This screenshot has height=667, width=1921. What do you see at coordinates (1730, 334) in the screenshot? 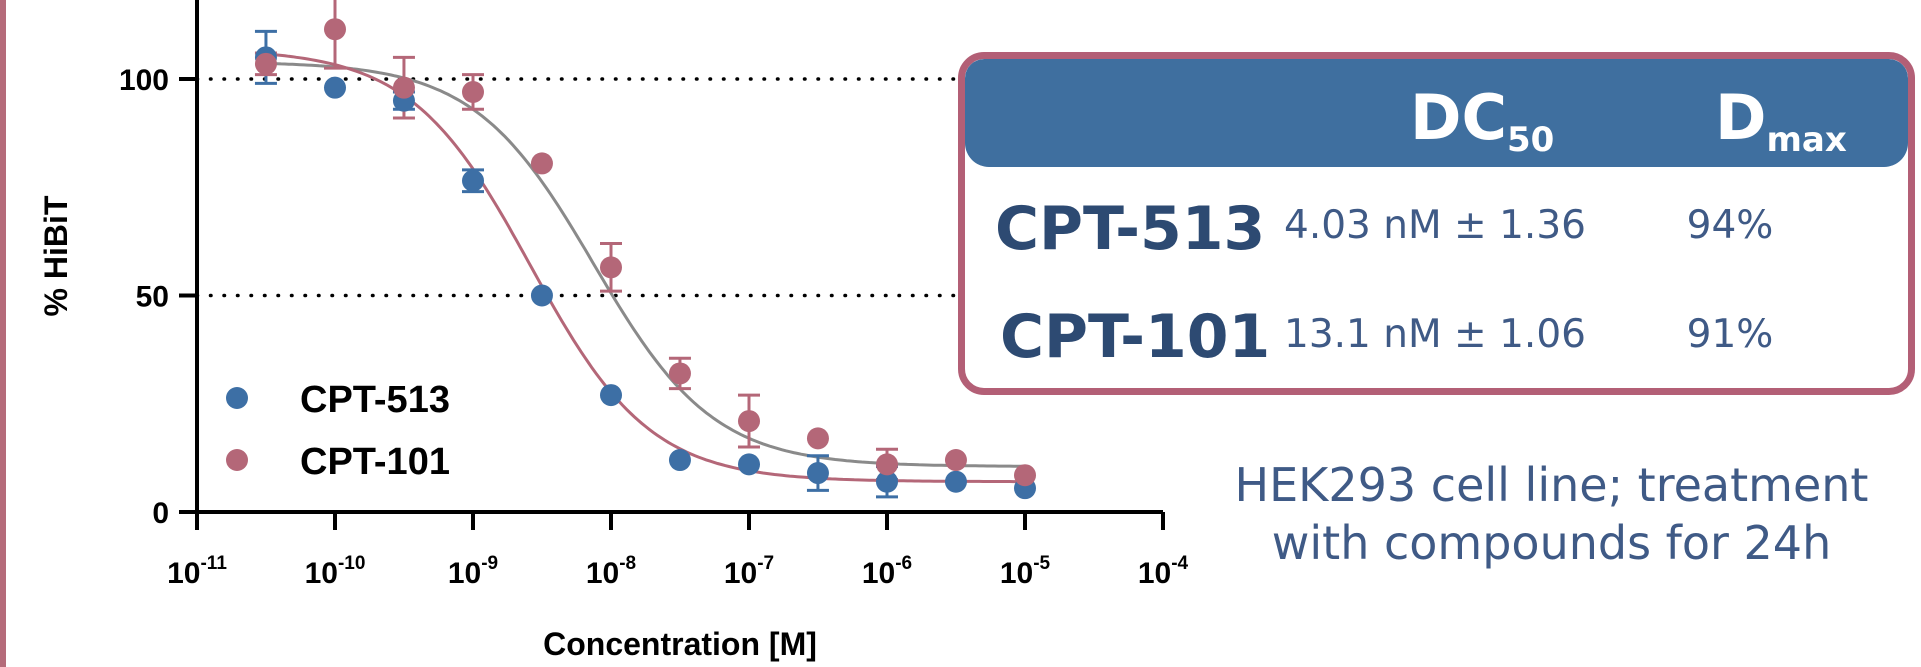
I see `row-dmax-cpt-101: 91%` at bounding box center [1730, 334].